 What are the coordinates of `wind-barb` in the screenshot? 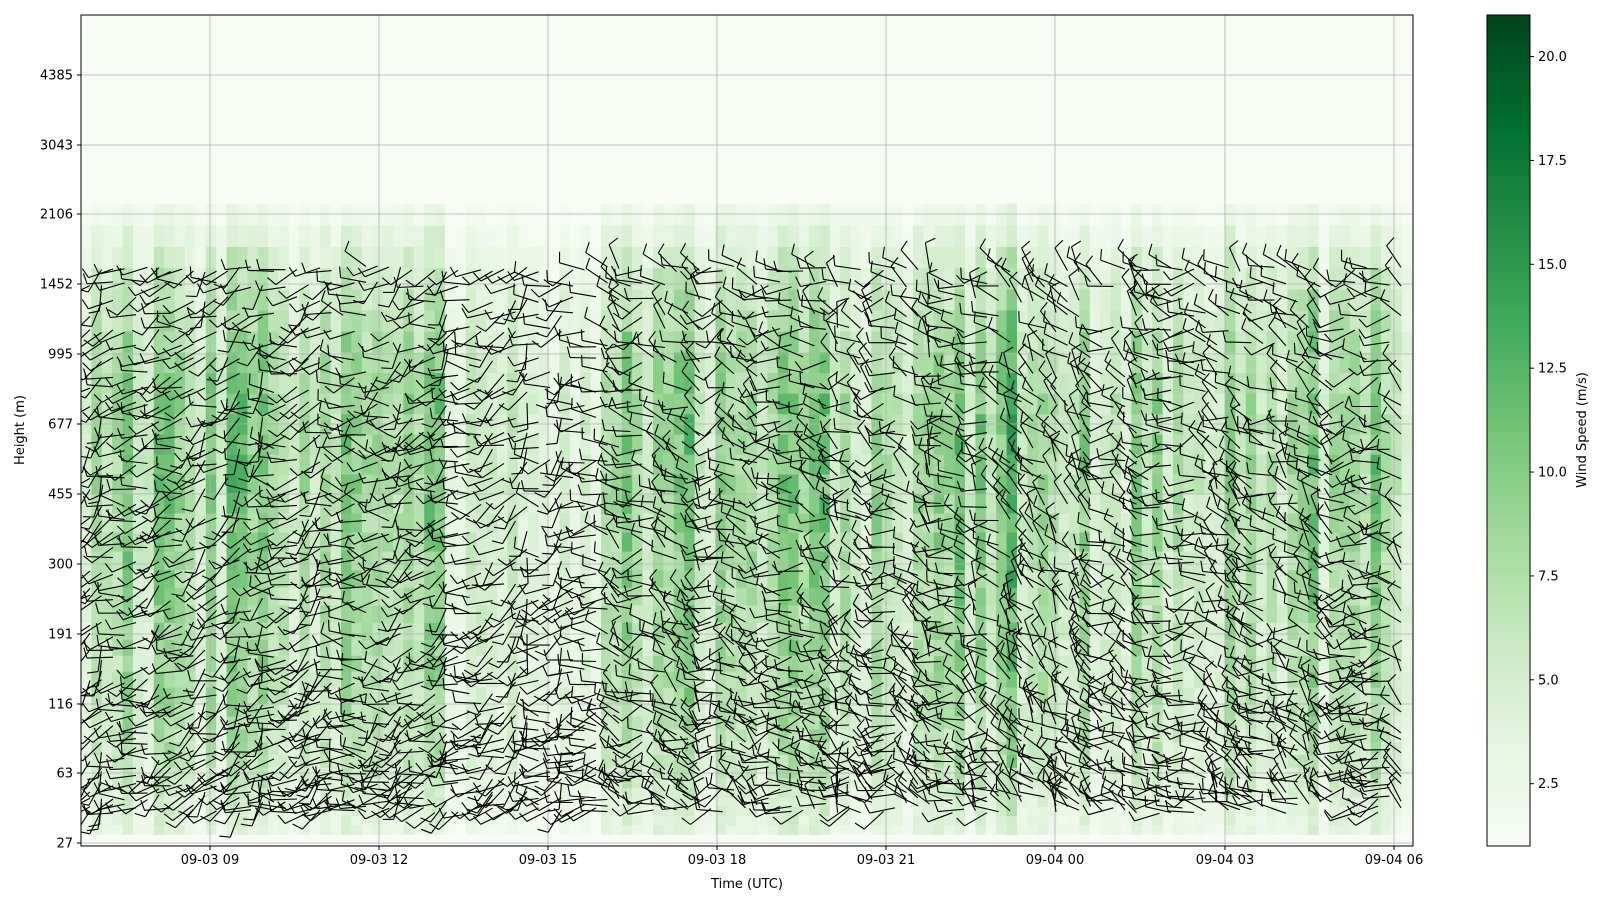 It's located at (86, 769).